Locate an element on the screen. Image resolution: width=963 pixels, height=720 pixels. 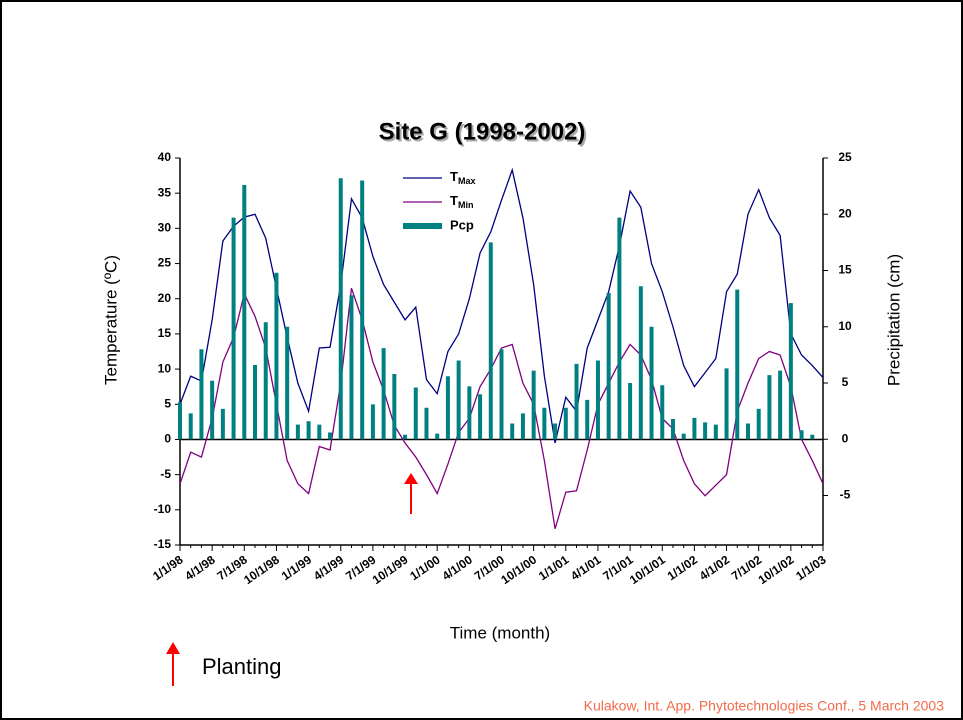
y-tick-label: -15 is located at coordinates (163, 544).